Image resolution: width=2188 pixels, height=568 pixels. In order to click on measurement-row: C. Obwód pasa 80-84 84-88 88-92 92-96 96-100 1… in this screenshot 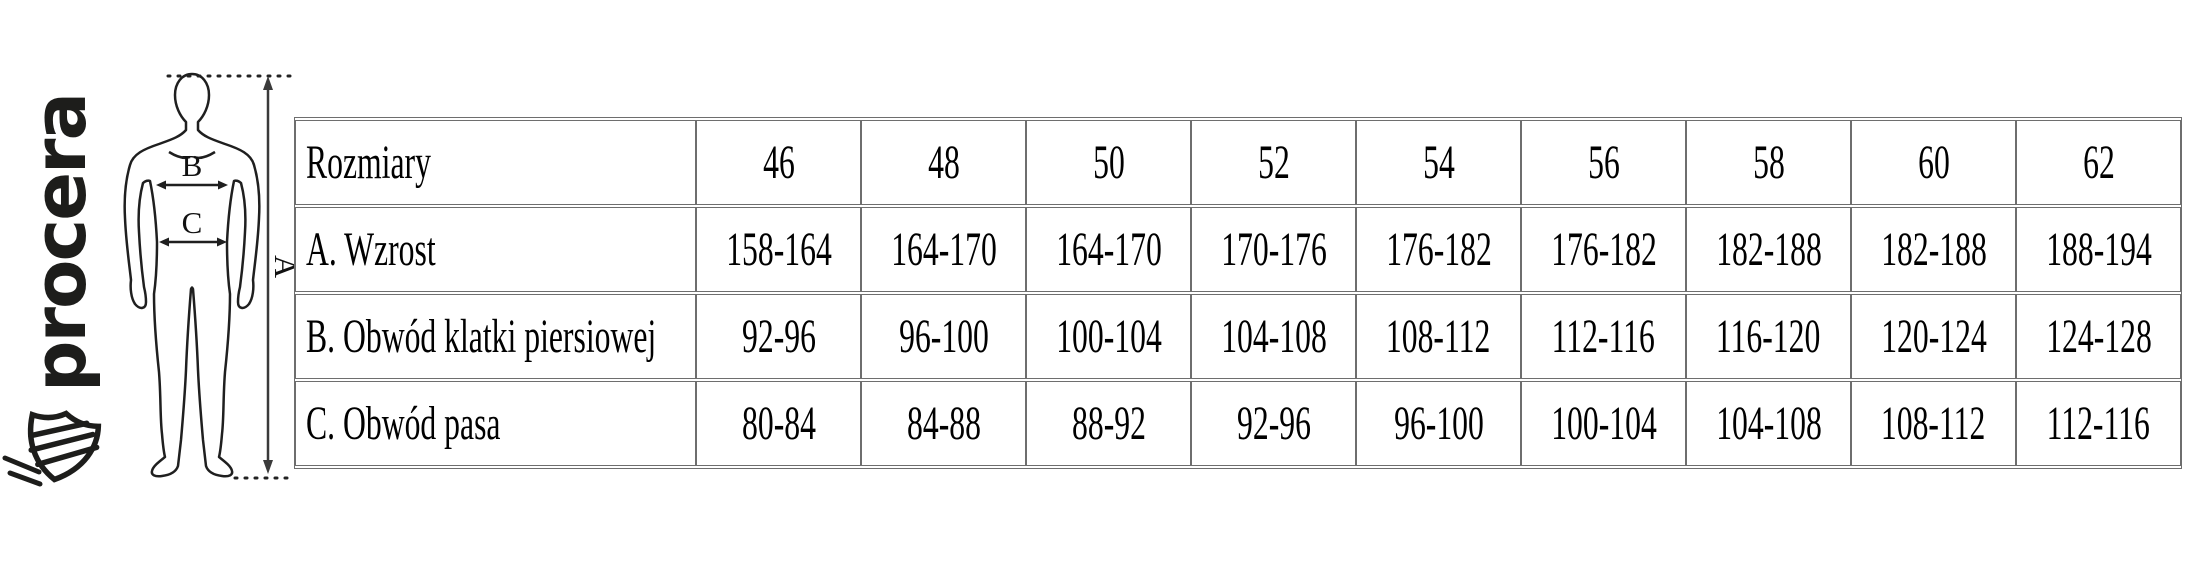, I will do `click(1238, 423)`.